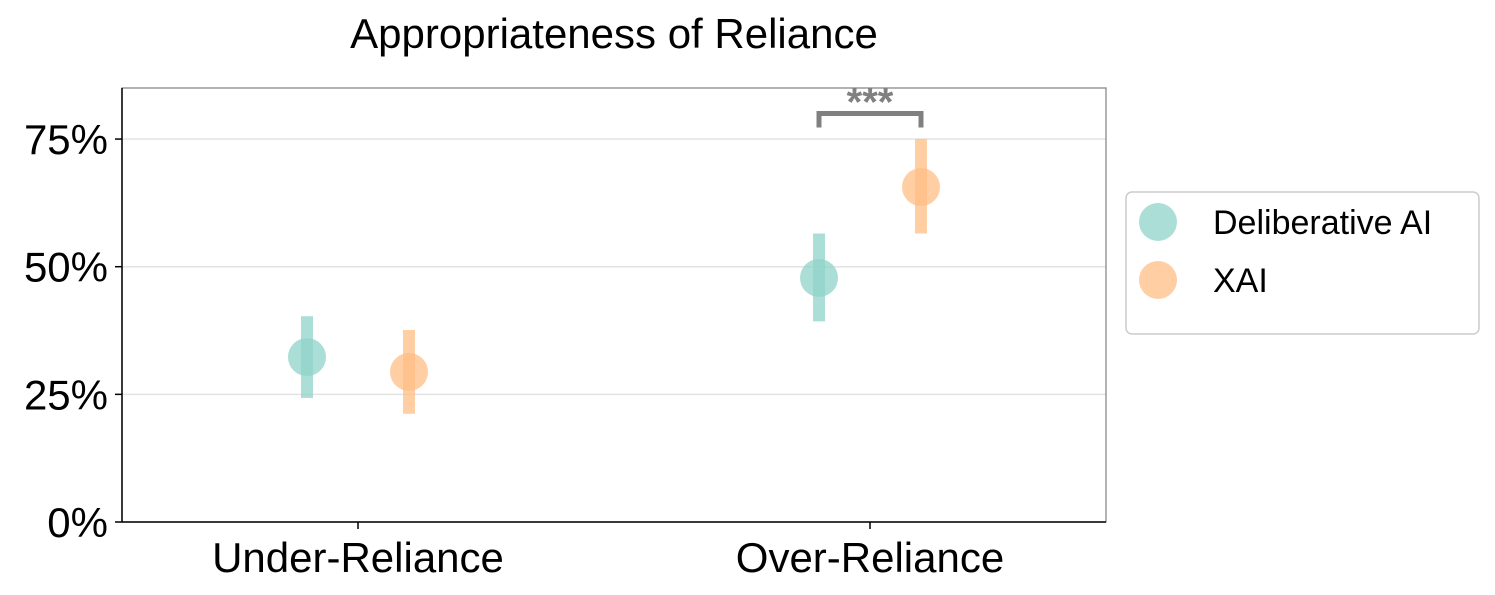 The height and width of the screenshot is (595, 1495). What do you see at coordinates (870, 119) in the screenshot?
I see `significance-bracket` at bounding box center [870, 119].